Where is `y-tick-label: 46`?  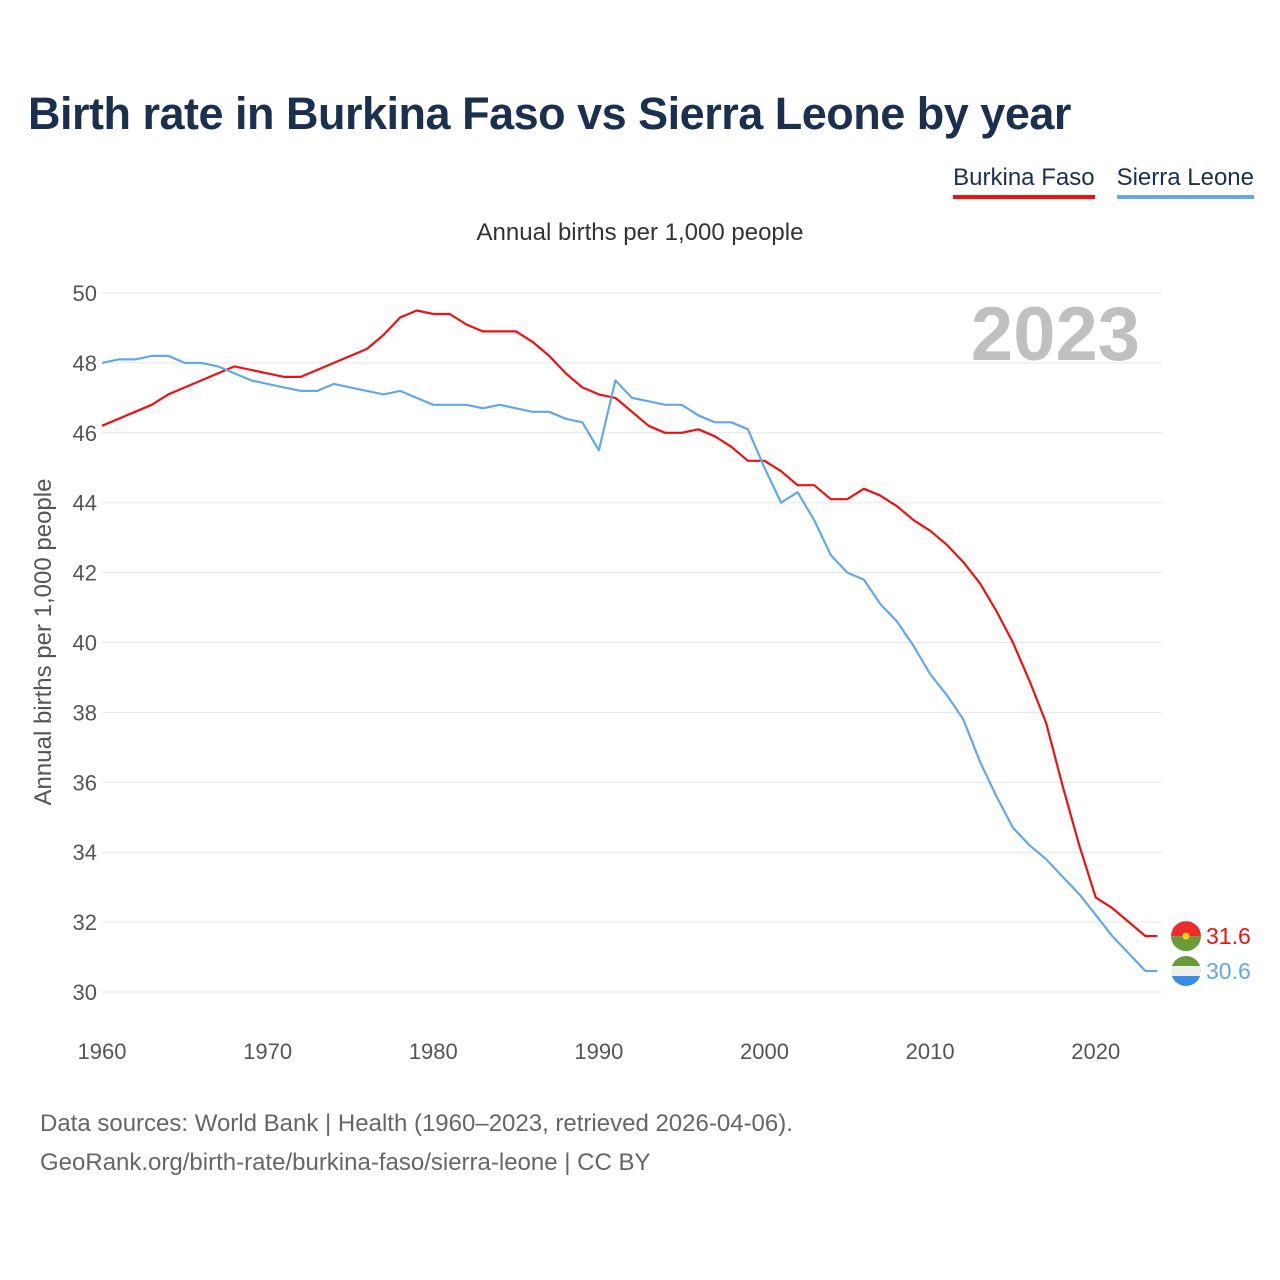
y-tick-label: 46 is located at coordinates (85, 433).